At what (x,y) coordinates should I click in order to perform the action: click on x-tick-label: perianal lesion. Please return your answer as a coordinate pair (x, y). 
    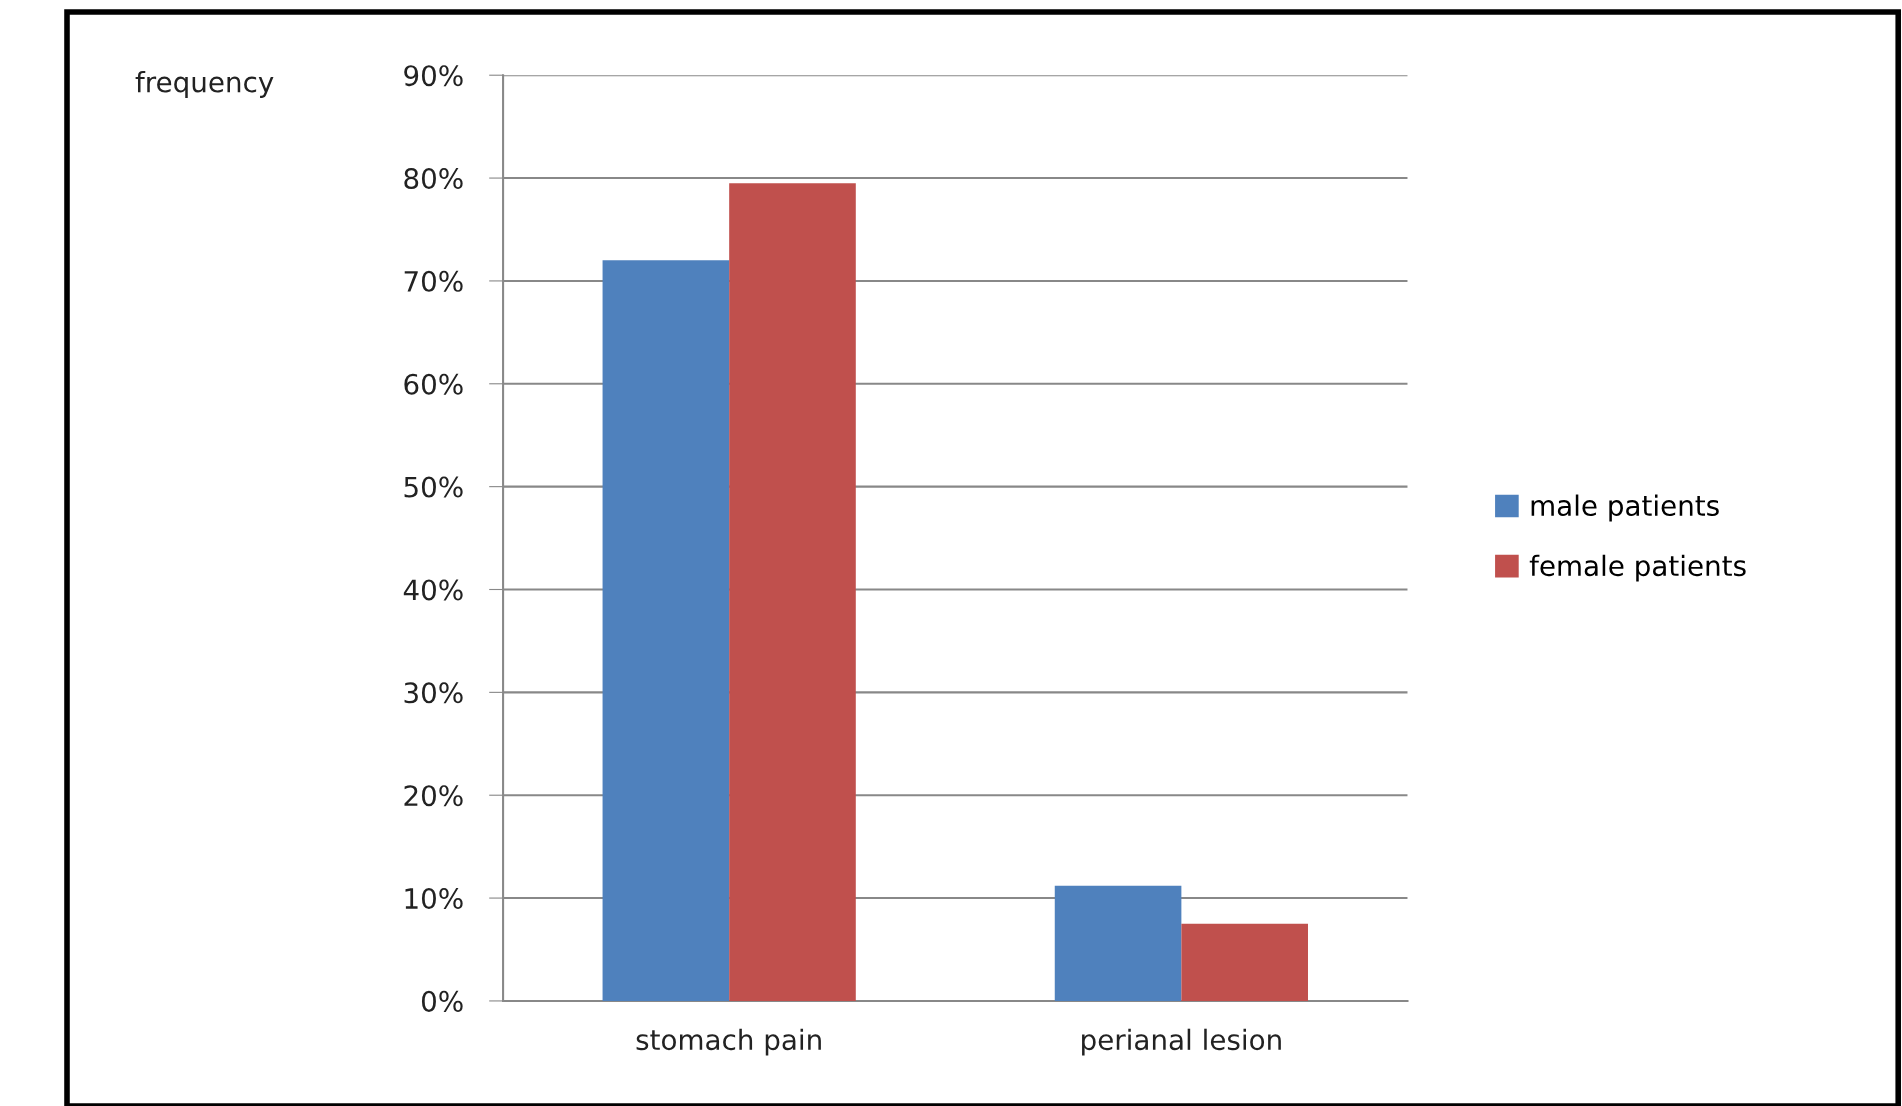
    Looking at the image, I should click on (1181, 1042).